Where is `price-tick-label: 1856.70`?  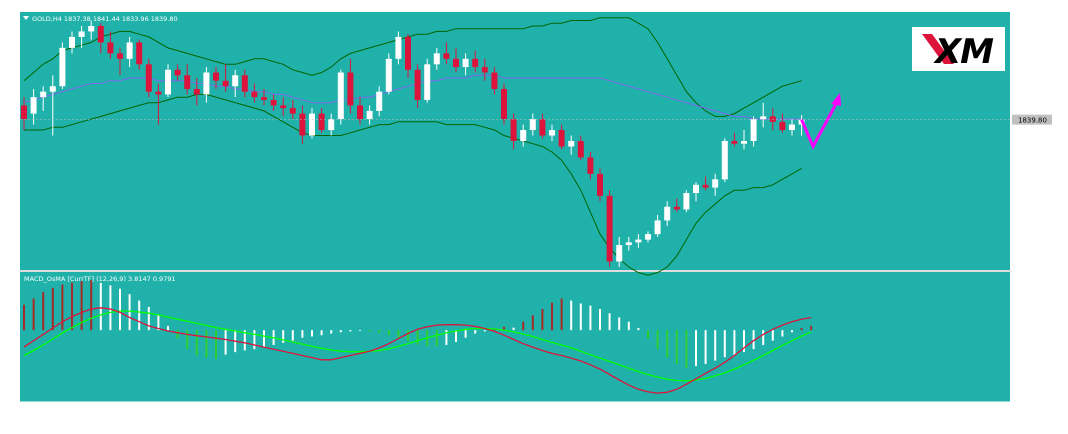
price-tick-label: 1856.70 is located at coordinates (1032, 74).